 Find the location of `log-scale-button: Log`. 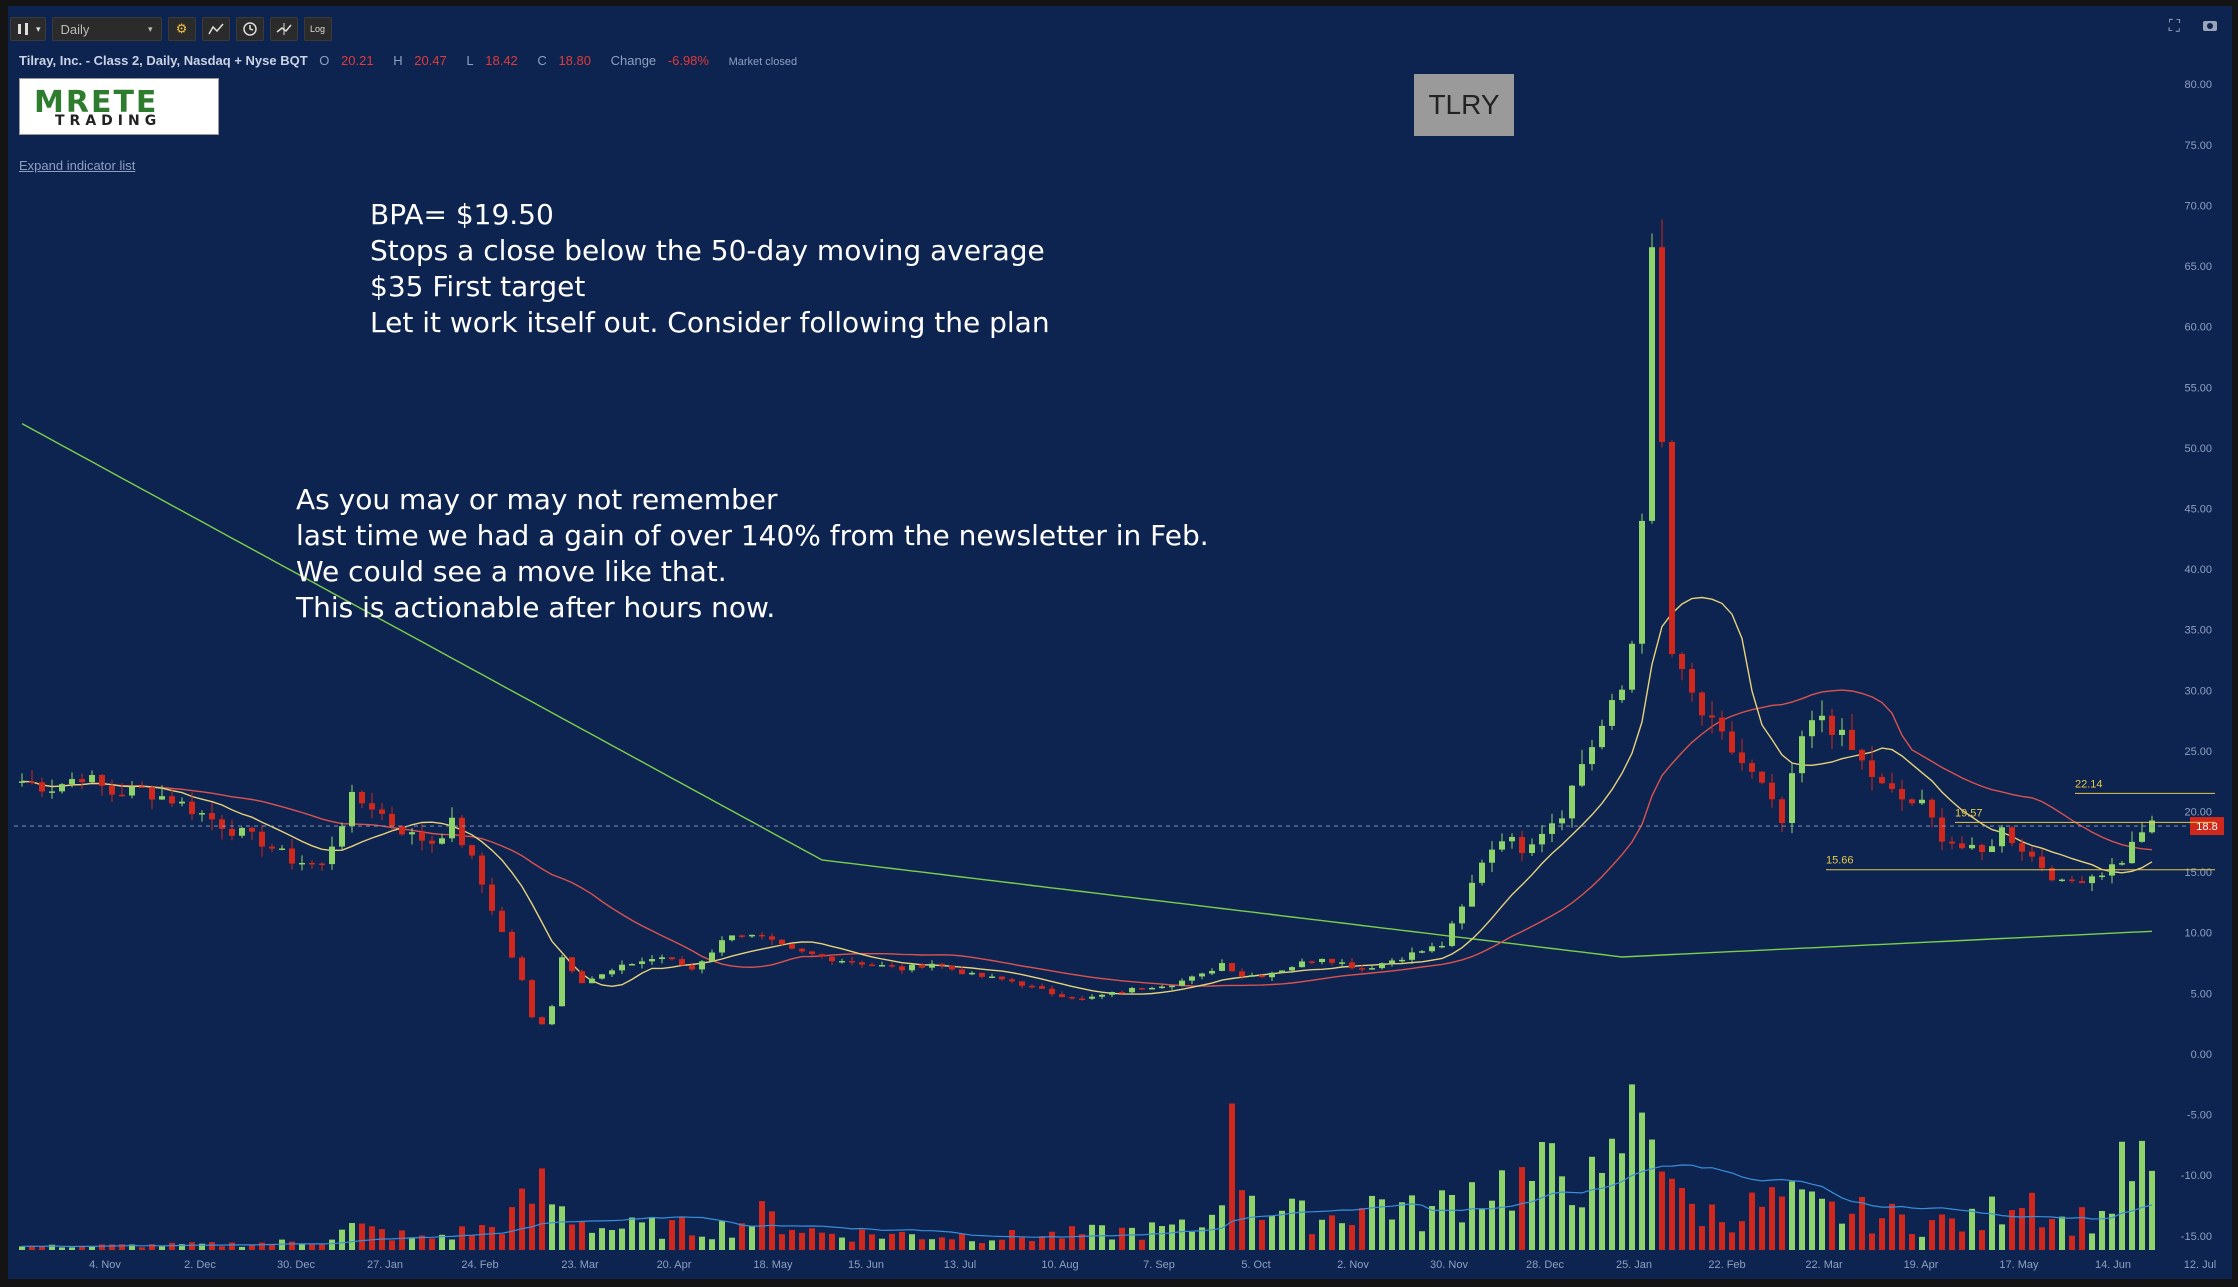

log-scale-button: Log is located at coordinates (317, 29).